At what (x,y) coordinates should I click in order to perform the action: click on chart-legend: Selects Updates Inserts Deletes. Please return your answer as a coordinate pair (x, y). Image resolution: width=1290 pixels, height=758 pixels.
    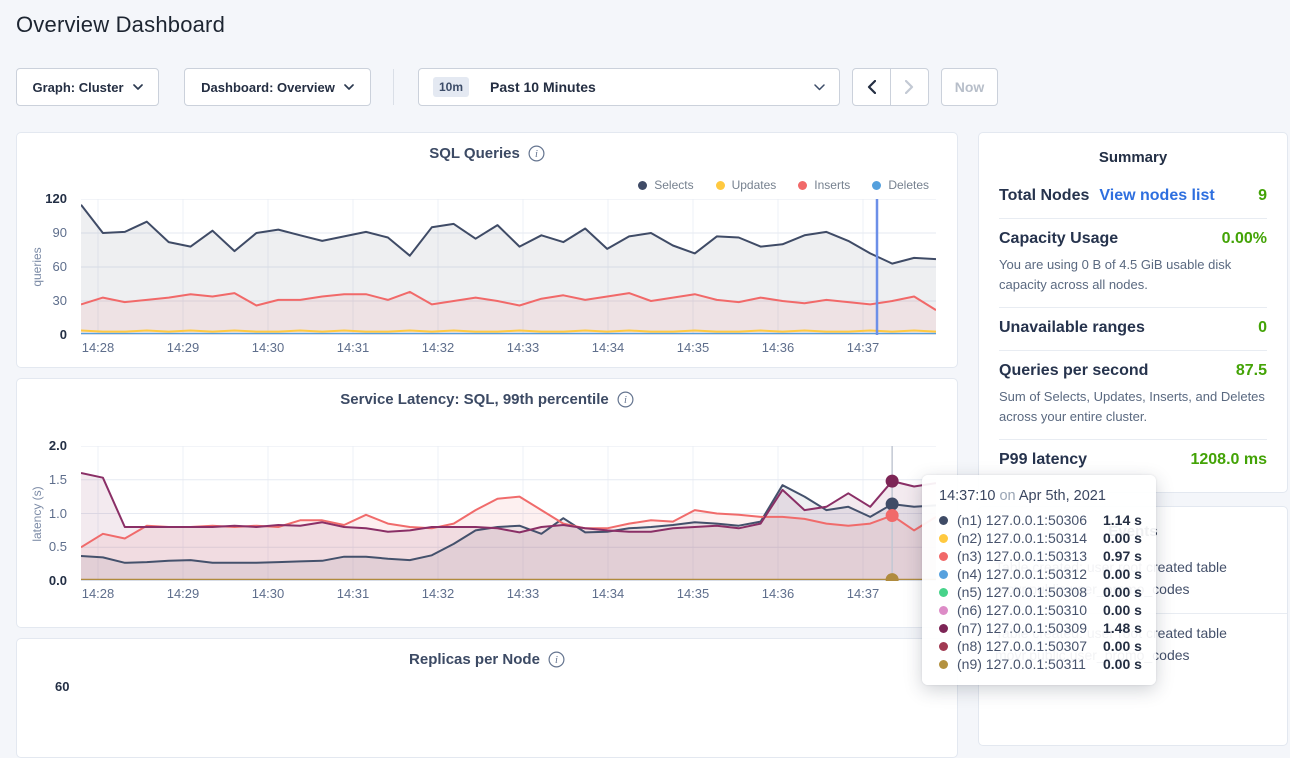
    Looking at the image, I should click on (783, 185).